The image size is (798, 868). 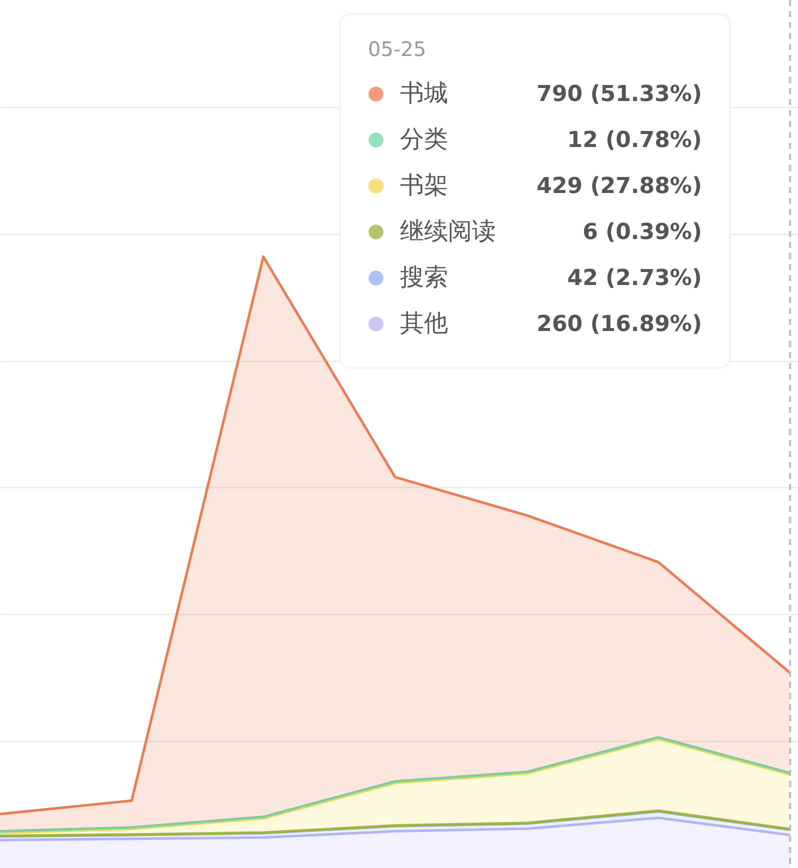 What do you see at coordinates (424, 139) in the screenshot?
I see `legend-label: 分类` at bounding box center [424, 139].